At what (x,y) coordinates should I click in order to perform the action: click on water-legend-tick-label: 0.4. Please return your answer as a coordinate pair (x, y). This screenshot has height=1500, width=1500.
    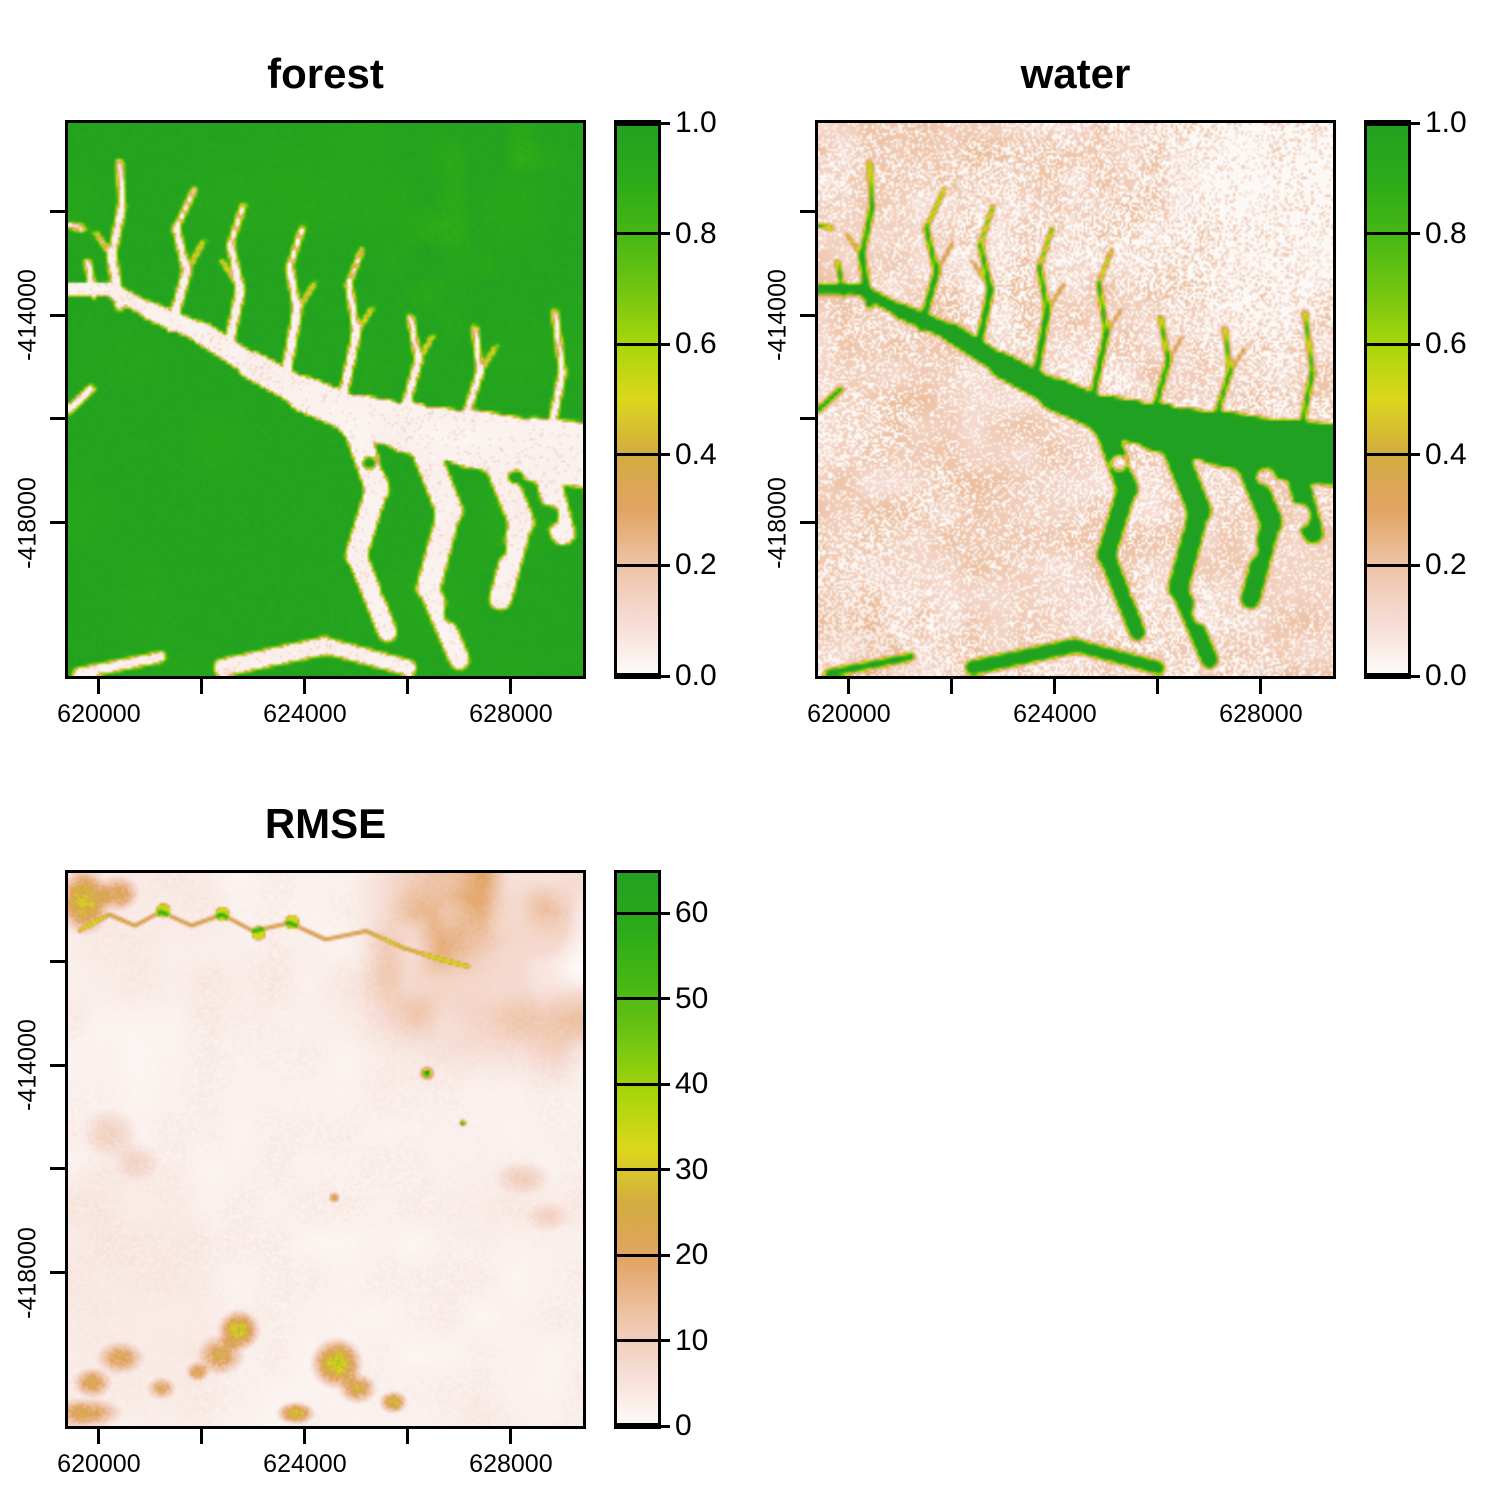
    Looking at the image, I should click on (1446, 454).